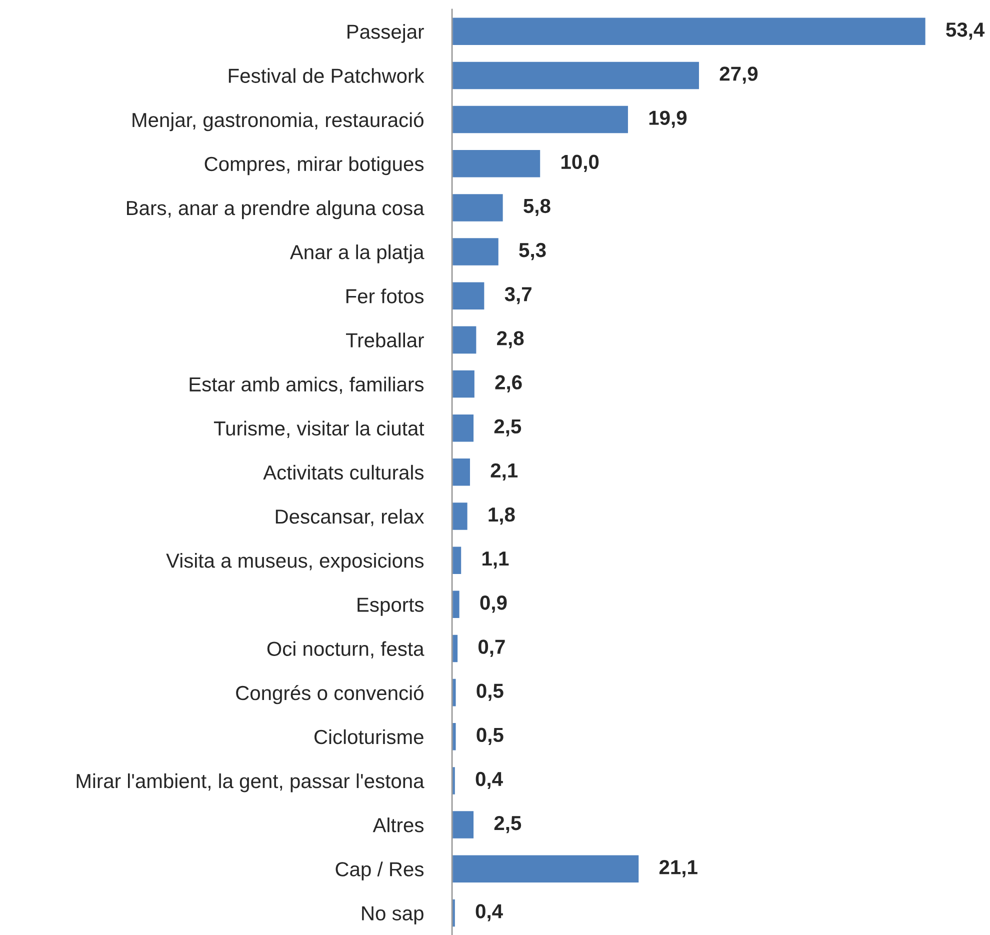  What do you see at coordinates (495, 560) in the screenshot?
I see `data-label: 1,1` at bounding box center [495, 560].